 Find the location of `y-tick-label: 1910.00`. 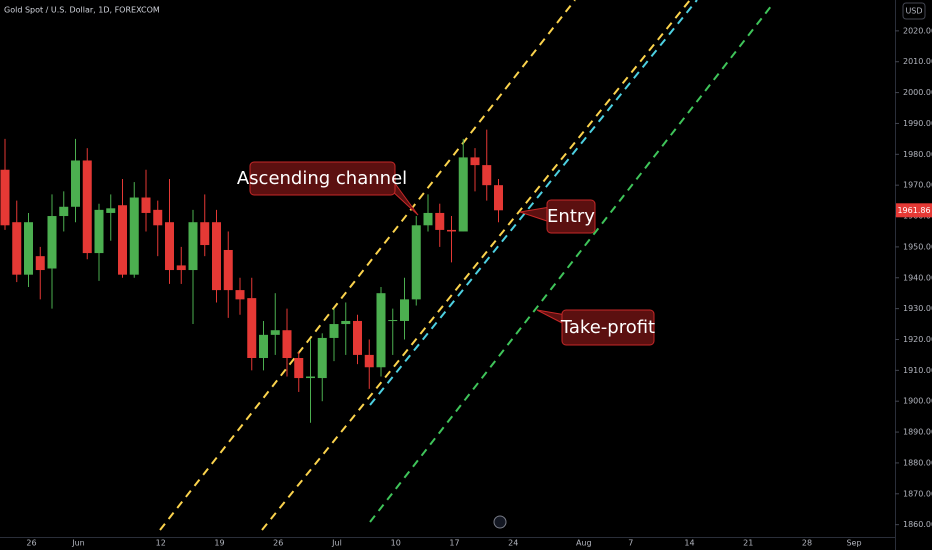

y-tick-label: 1910.00 is located at coordinates (917, 370).